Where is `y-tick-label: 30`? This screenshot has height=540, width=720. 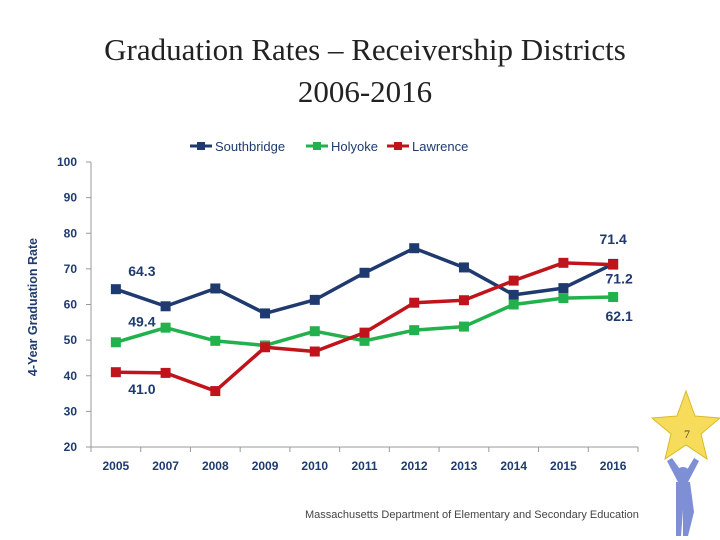
y-tick-label: 30 is located at coordinates (71, 411).